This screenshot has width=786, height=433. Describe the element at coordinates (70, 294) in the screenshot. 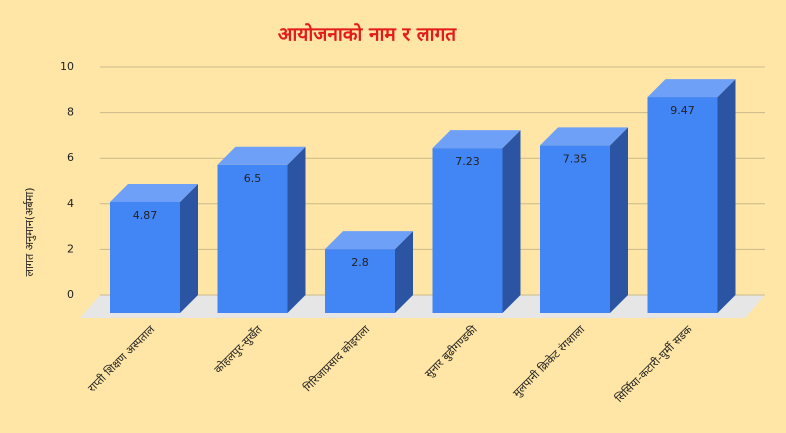

I see `y-tick-label: 0` at that location.